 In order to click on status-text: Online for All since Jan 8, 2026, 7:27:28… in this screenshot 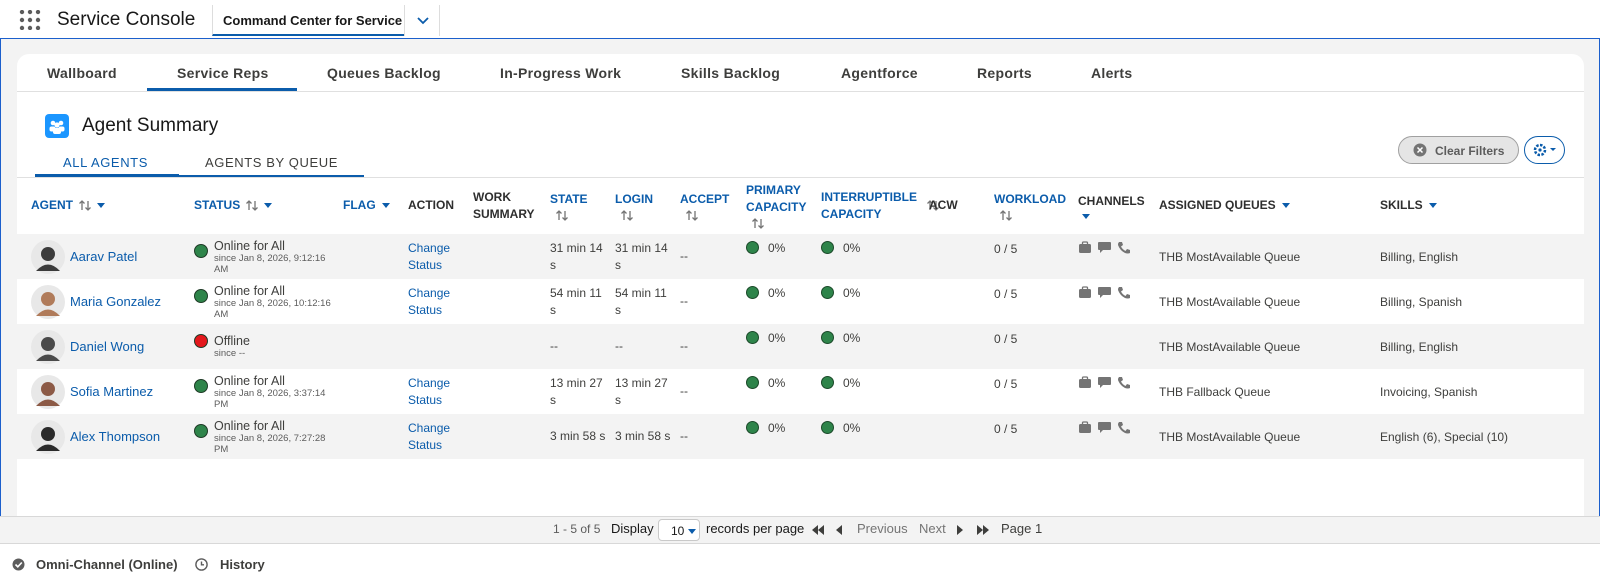, I will do `click(276, 437)`.